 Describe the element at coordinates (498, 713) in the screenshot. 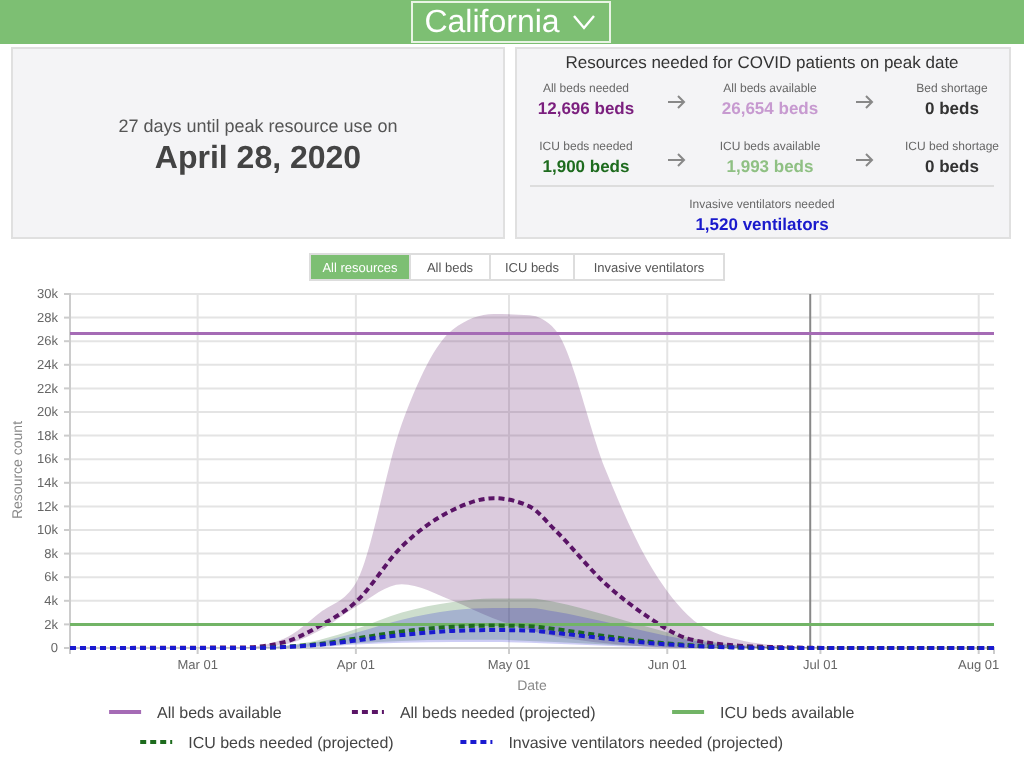

I see `legend-label: All beds needed (projected)` at that location.